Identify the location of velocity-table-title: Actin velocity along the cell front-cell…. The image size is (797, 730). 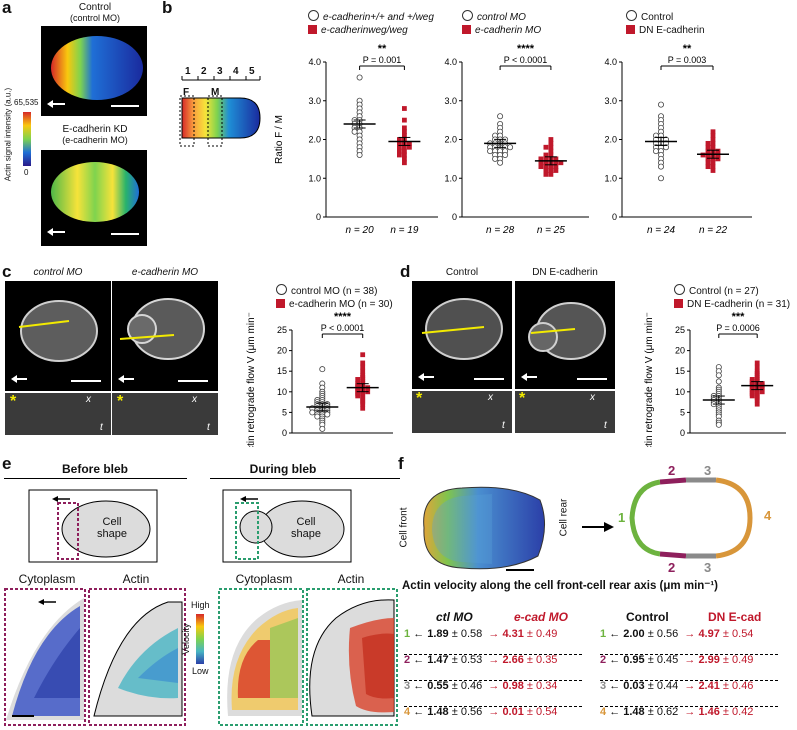
(560, 586).